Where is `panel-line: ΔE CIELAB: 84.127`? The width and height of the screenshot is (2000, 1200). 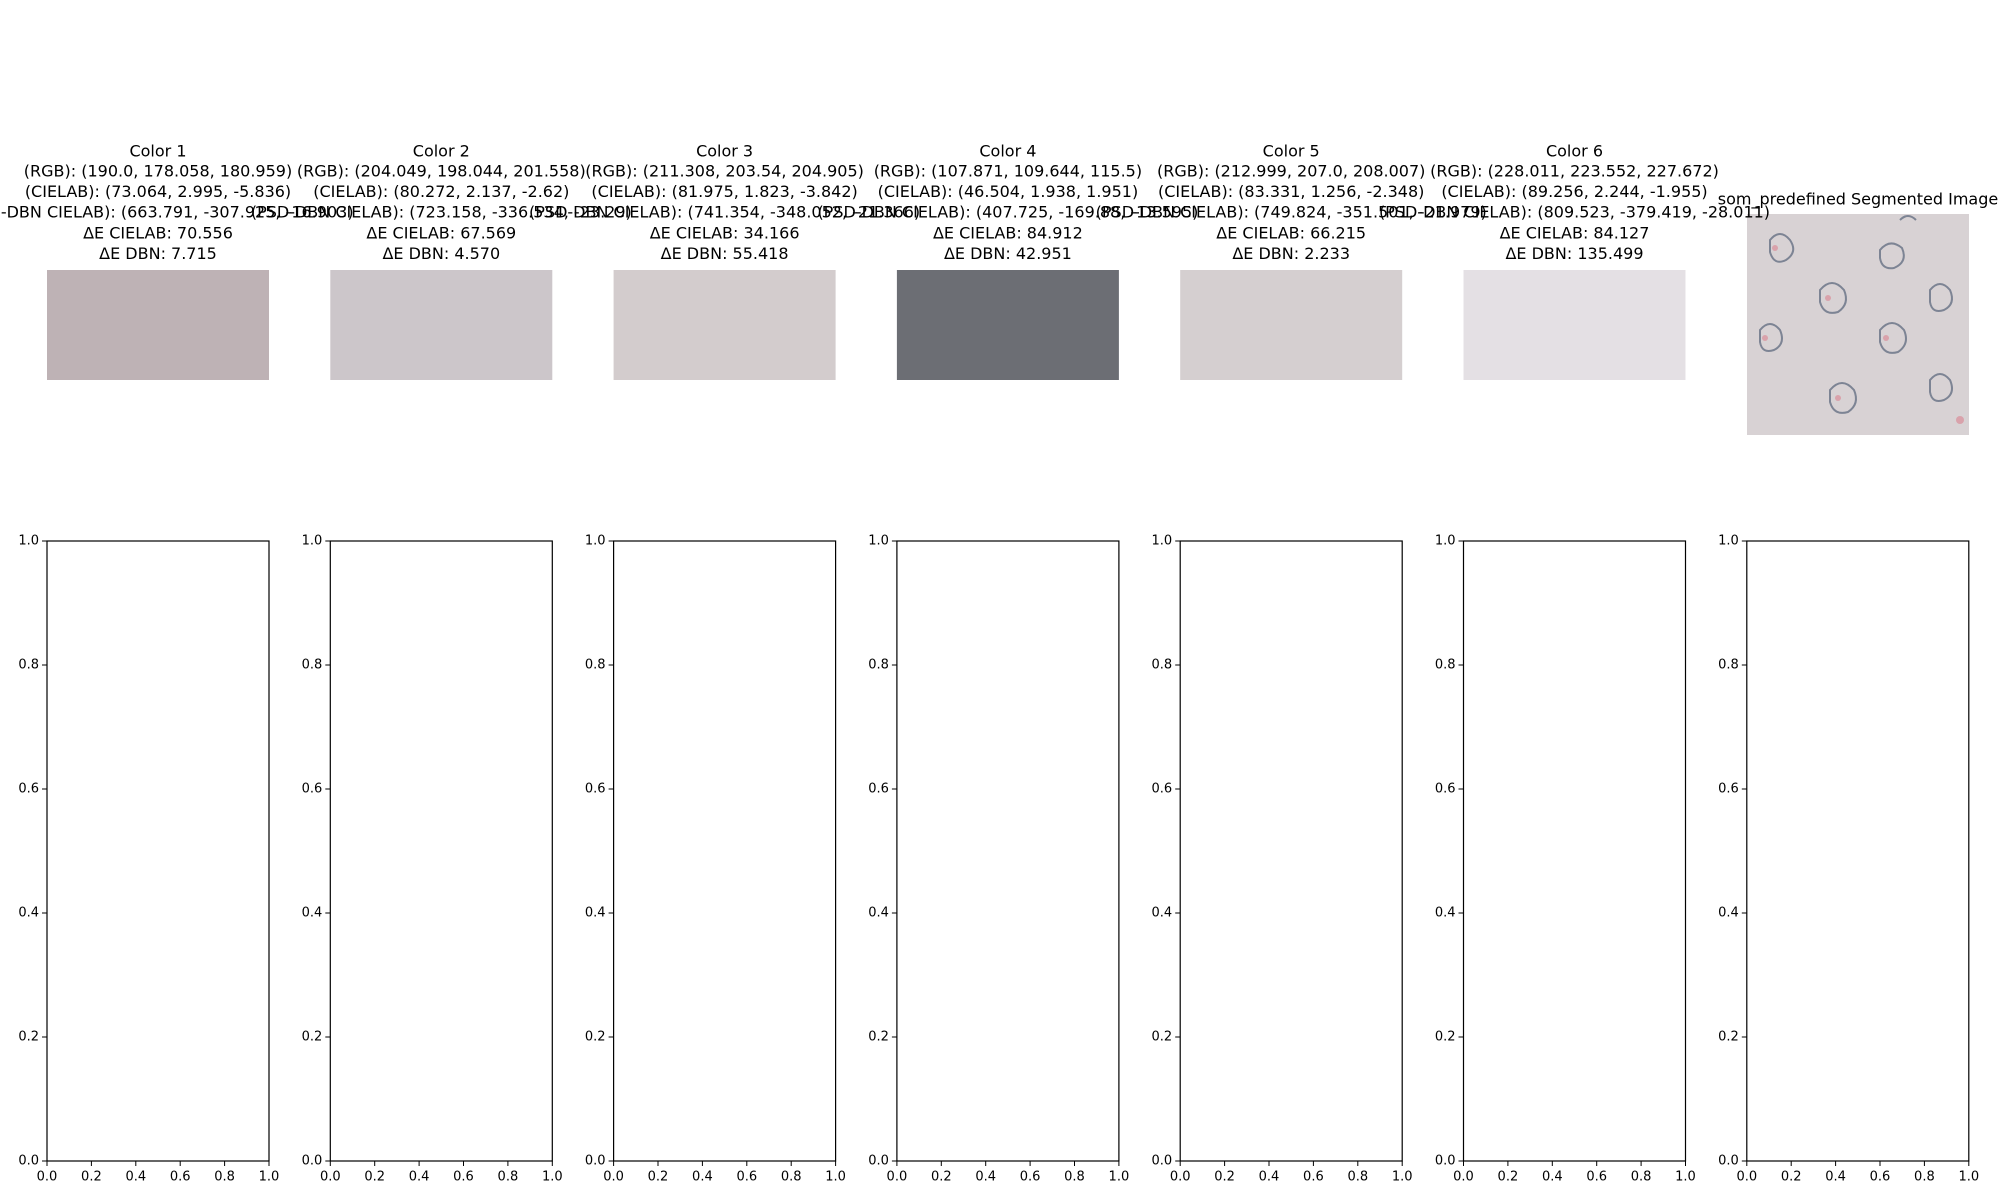 panel-line: ΔE CIELAB: 84.127 is located at coordinates (1575, 232).